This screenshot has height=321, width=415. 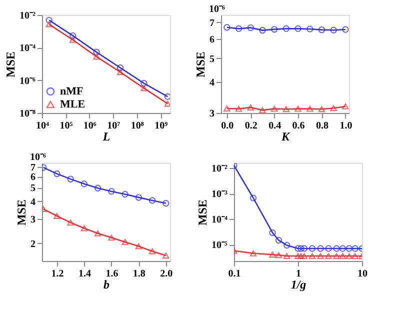 What do you see at coordinates (28, 114) in the screenshot?
I see `y-tick-label: 10⁻⁸` at bounding box center [28, 114].